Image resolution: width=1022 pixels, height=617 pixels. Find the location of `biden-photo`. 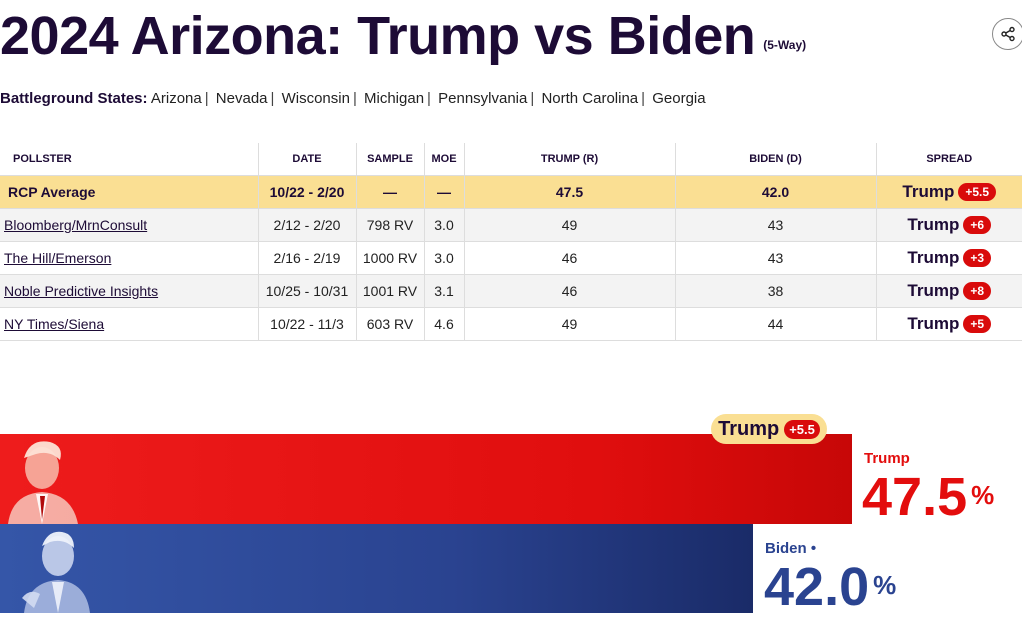

biden-photo is located at coordinates (60, 569).